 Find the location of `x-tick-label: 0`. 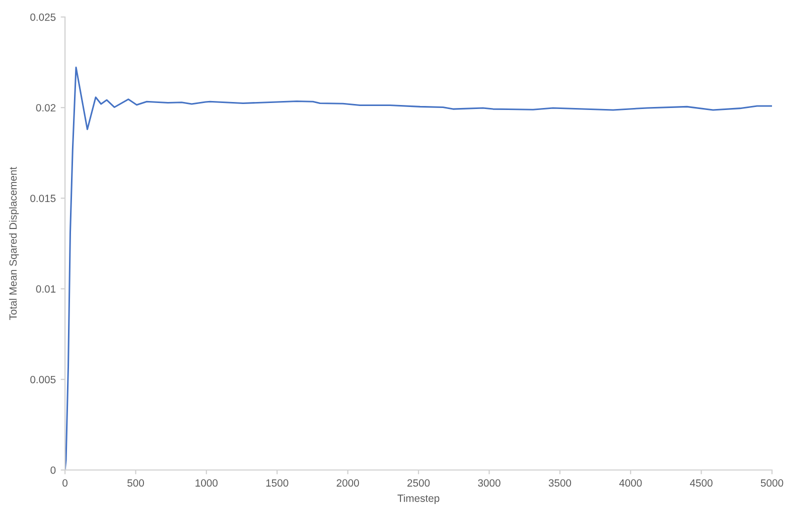

x-tick-label: 0 is located at coordinates (65, 483).